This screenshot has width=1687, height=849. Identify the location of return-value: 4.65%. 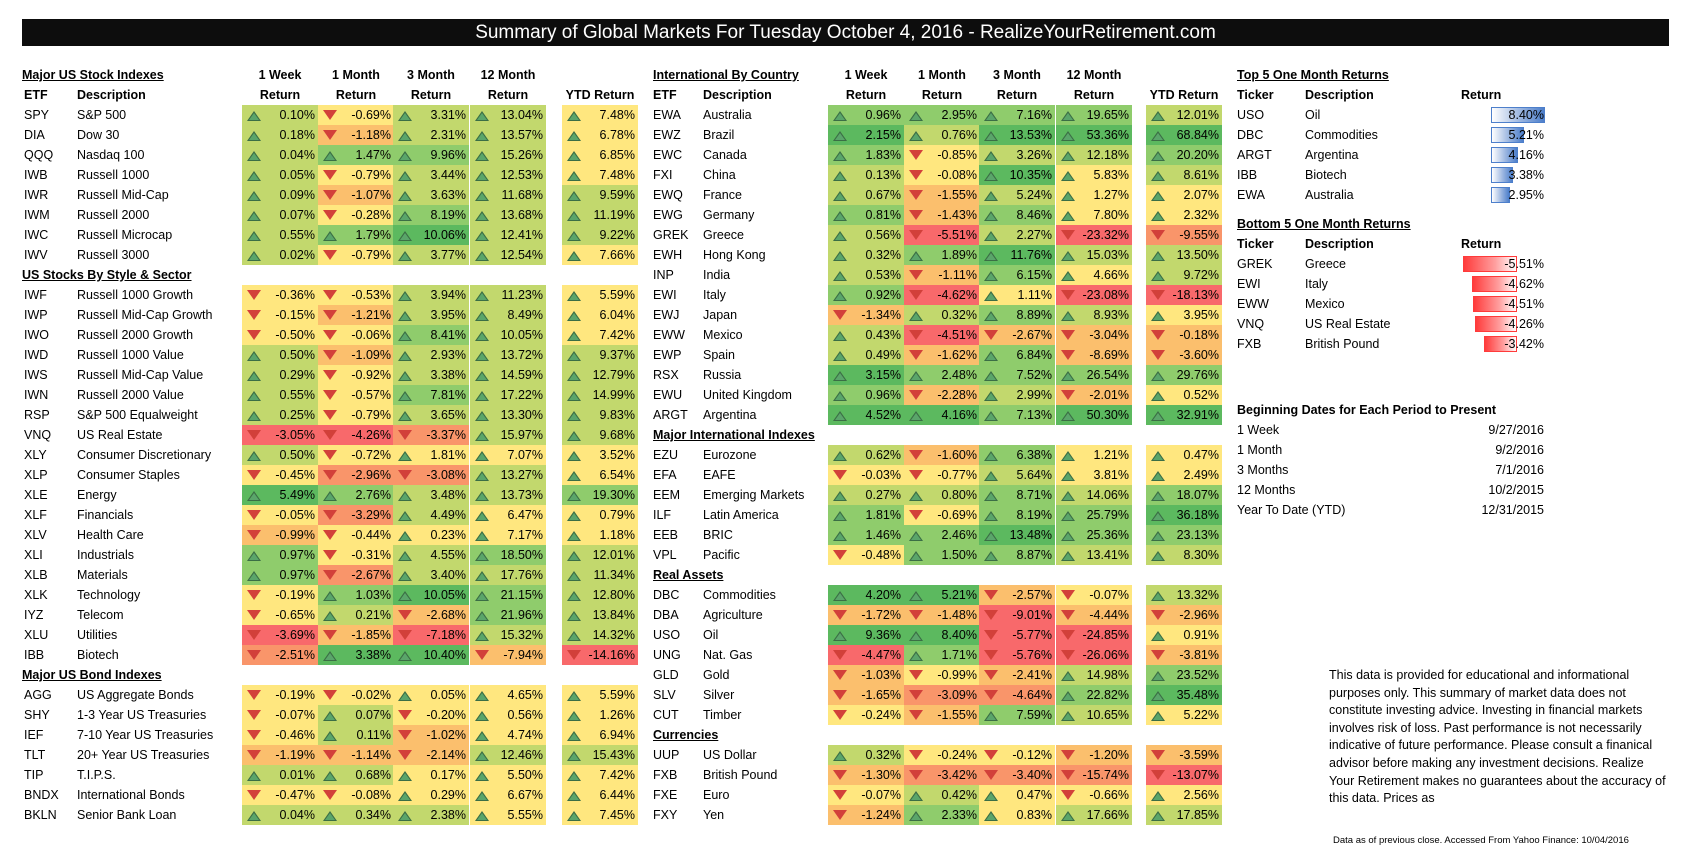
(525, 695).